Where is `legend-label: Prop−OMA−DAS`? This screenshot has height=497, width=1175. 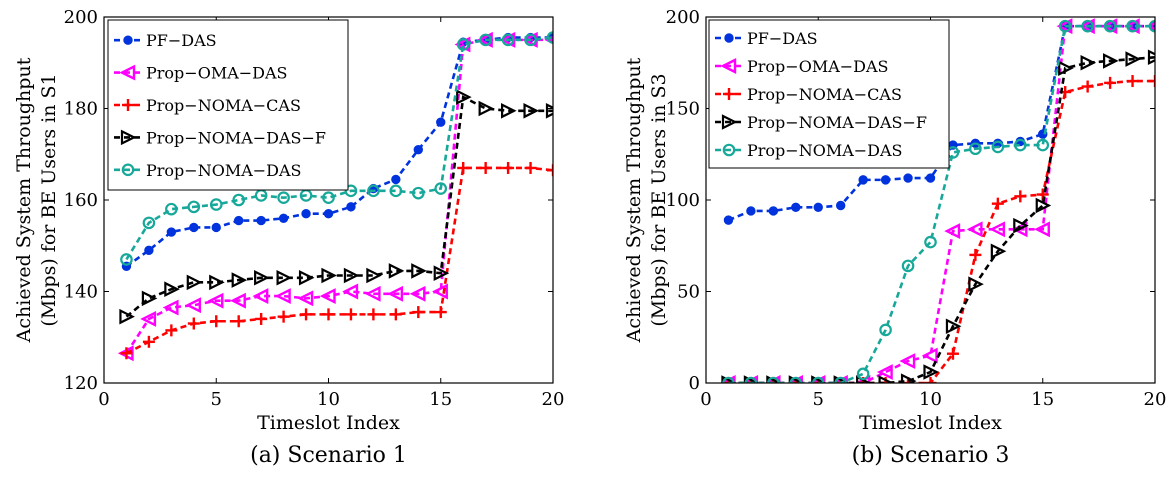 legend-label: Prop−OMA−DAS is located at coordinates (217, 73).